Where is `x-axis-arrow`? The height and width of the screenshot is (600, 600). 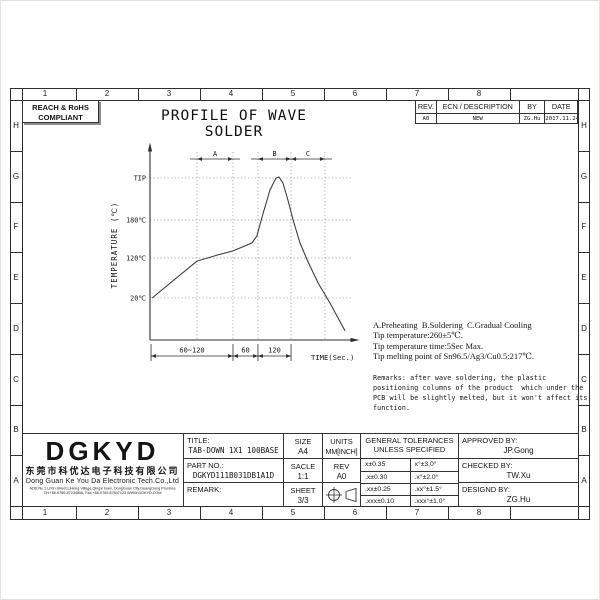
x-axis-arrow is located at coordinates (355, 340).